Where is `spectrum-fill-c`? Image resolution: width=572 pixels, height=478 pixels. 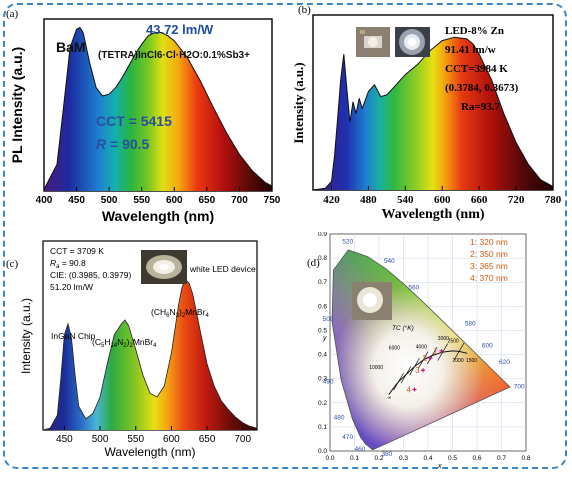 spectrum-fill-c is located at coordinates (150, 354).